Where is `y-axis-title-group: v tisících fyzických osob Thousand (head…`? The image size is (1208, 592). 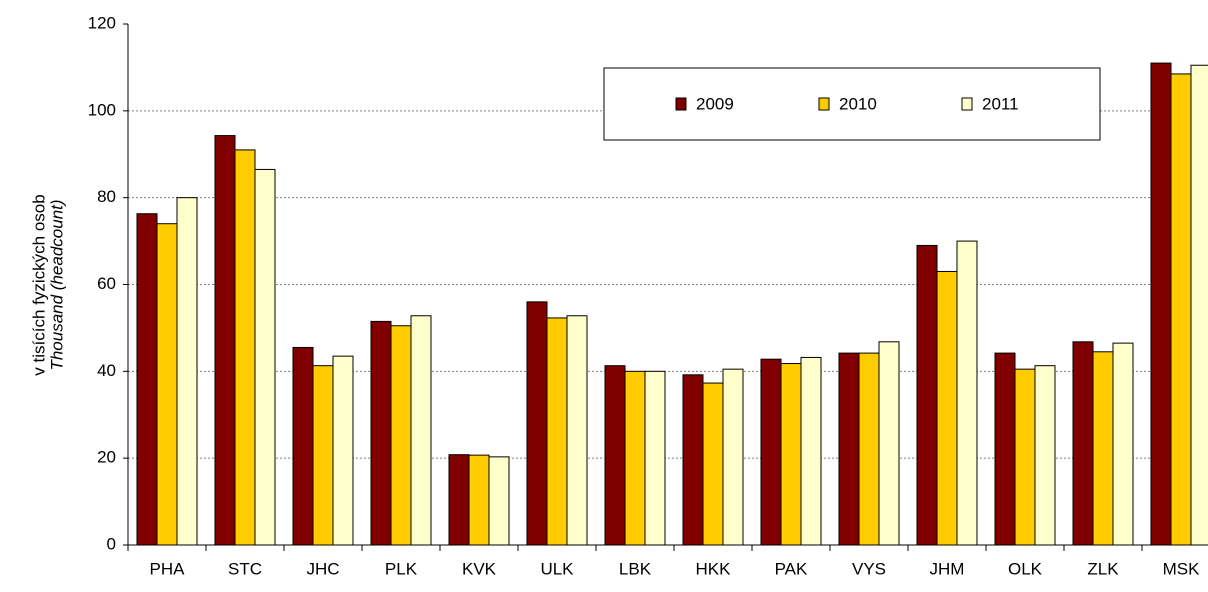 y-axis-title-group: v tisících fyzických osob Thousand (head… is located at coordinates (47, 284).